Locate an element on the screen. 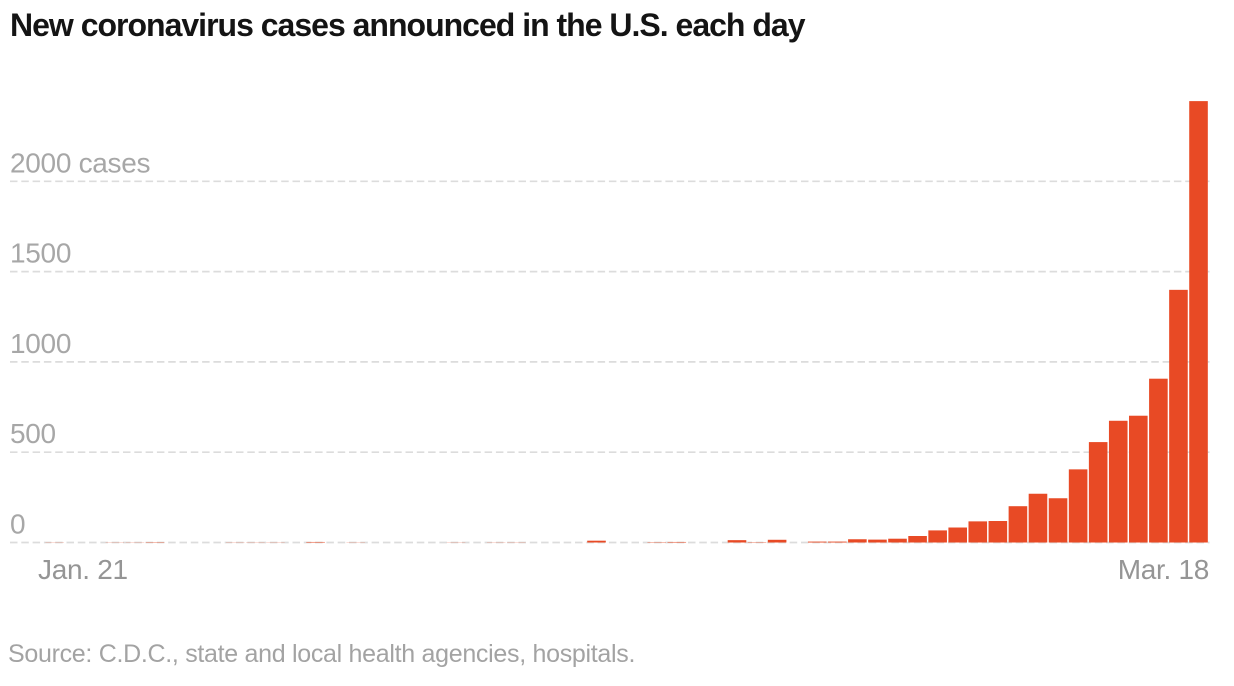 The width and height of the screenshot is (1234, 686). y-axis-tick-label: 1500 is located at coordinates (40, 253).